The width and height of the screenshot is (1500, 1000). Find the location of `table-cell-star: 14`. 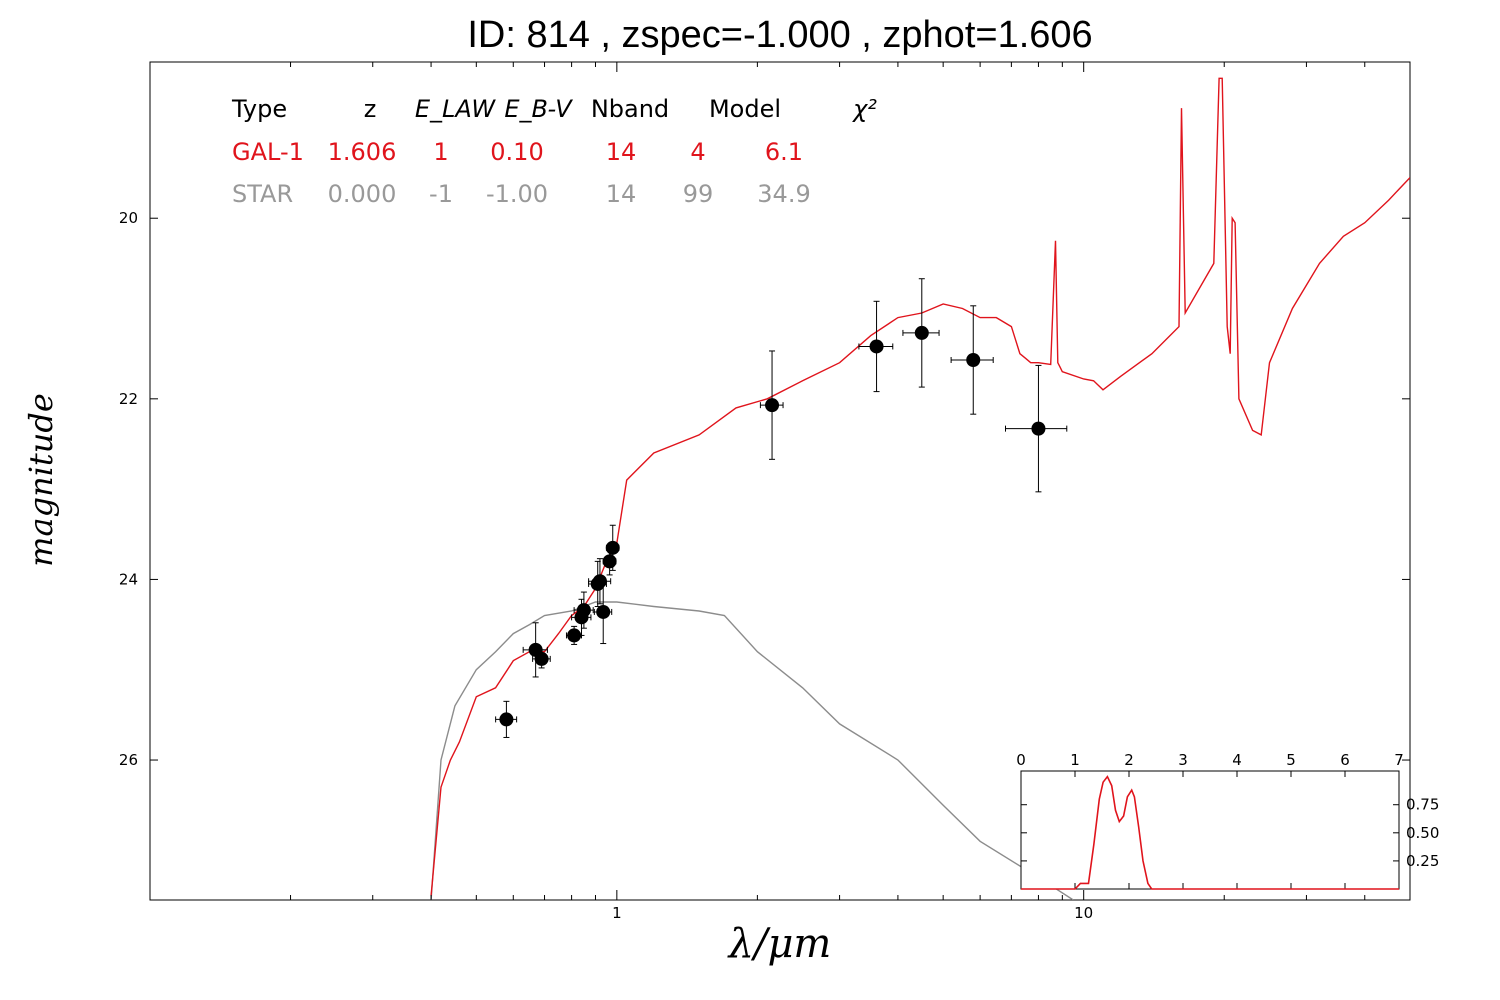

table-cell-star: 14 is located at coordinates (621, 194).